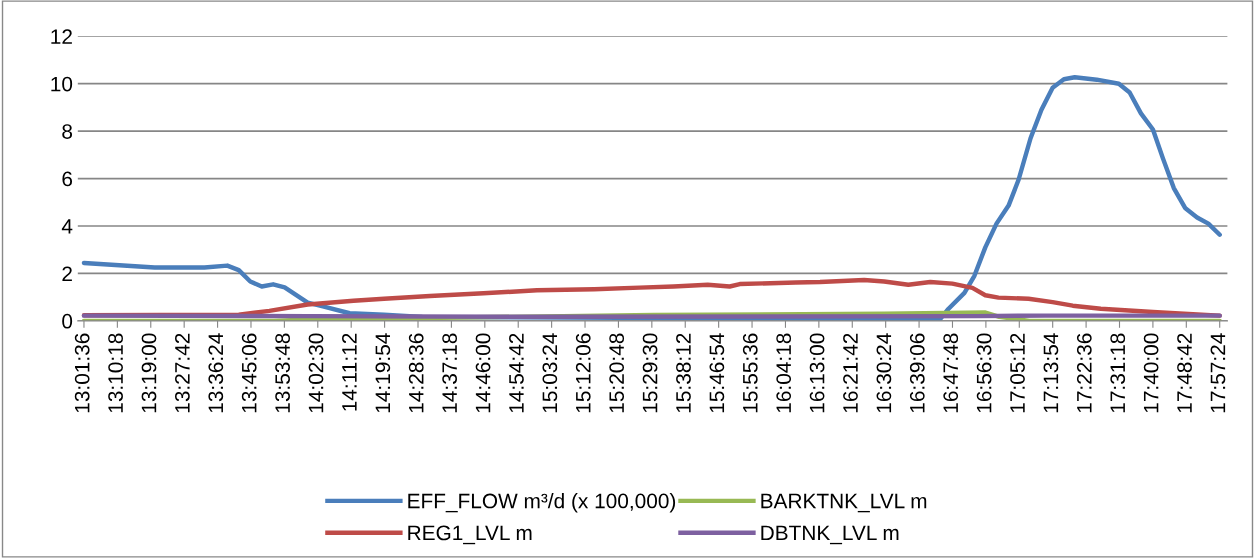 This screenshot has width=1255, height=558. I want to click on x-tick-label: 17:48:42, so click(1184, 373).